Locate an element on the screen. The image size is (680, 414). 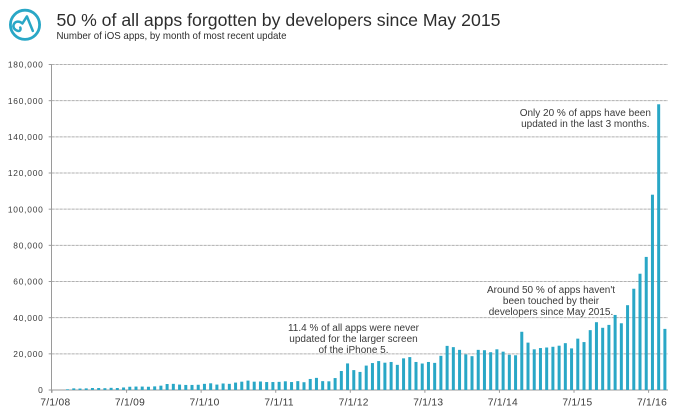
svg-text: been touched by their is located at coordinates (551, 301).